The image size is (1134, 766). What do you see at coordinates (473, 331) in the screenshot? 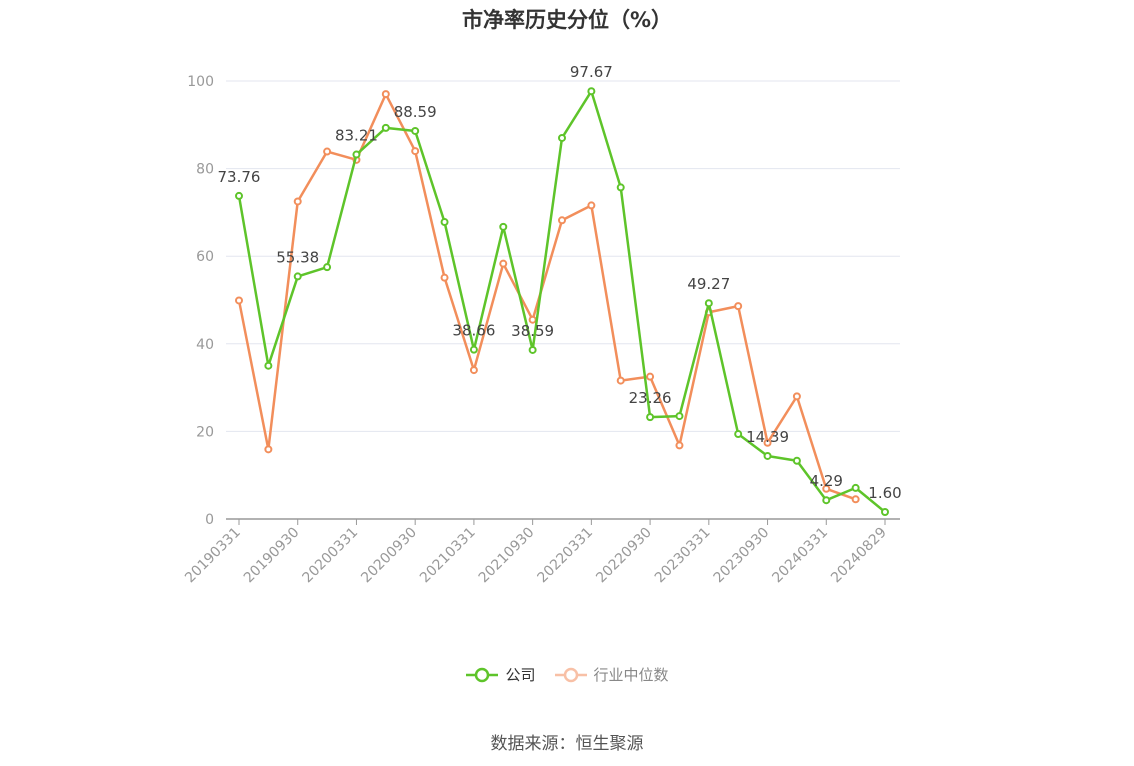
I see `data-label: 38.66` at bounding box center [473, 331].